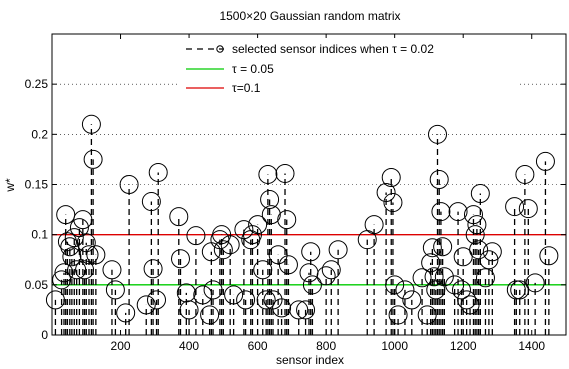  What do you see at coordinates (37, 185) in the screenshot?
I see `y-tick-label-3: 0.15` at bounding box center [37, 185].